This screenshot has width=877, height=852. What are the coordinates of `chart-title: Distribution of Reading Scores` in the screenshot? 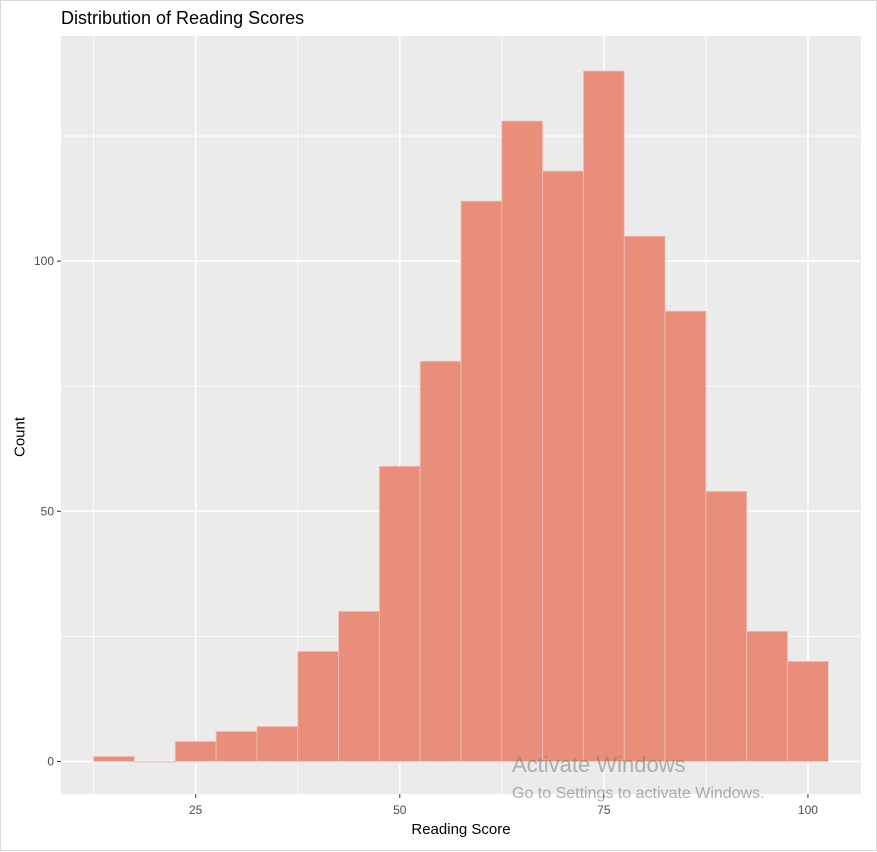 It's located at (183, 18).